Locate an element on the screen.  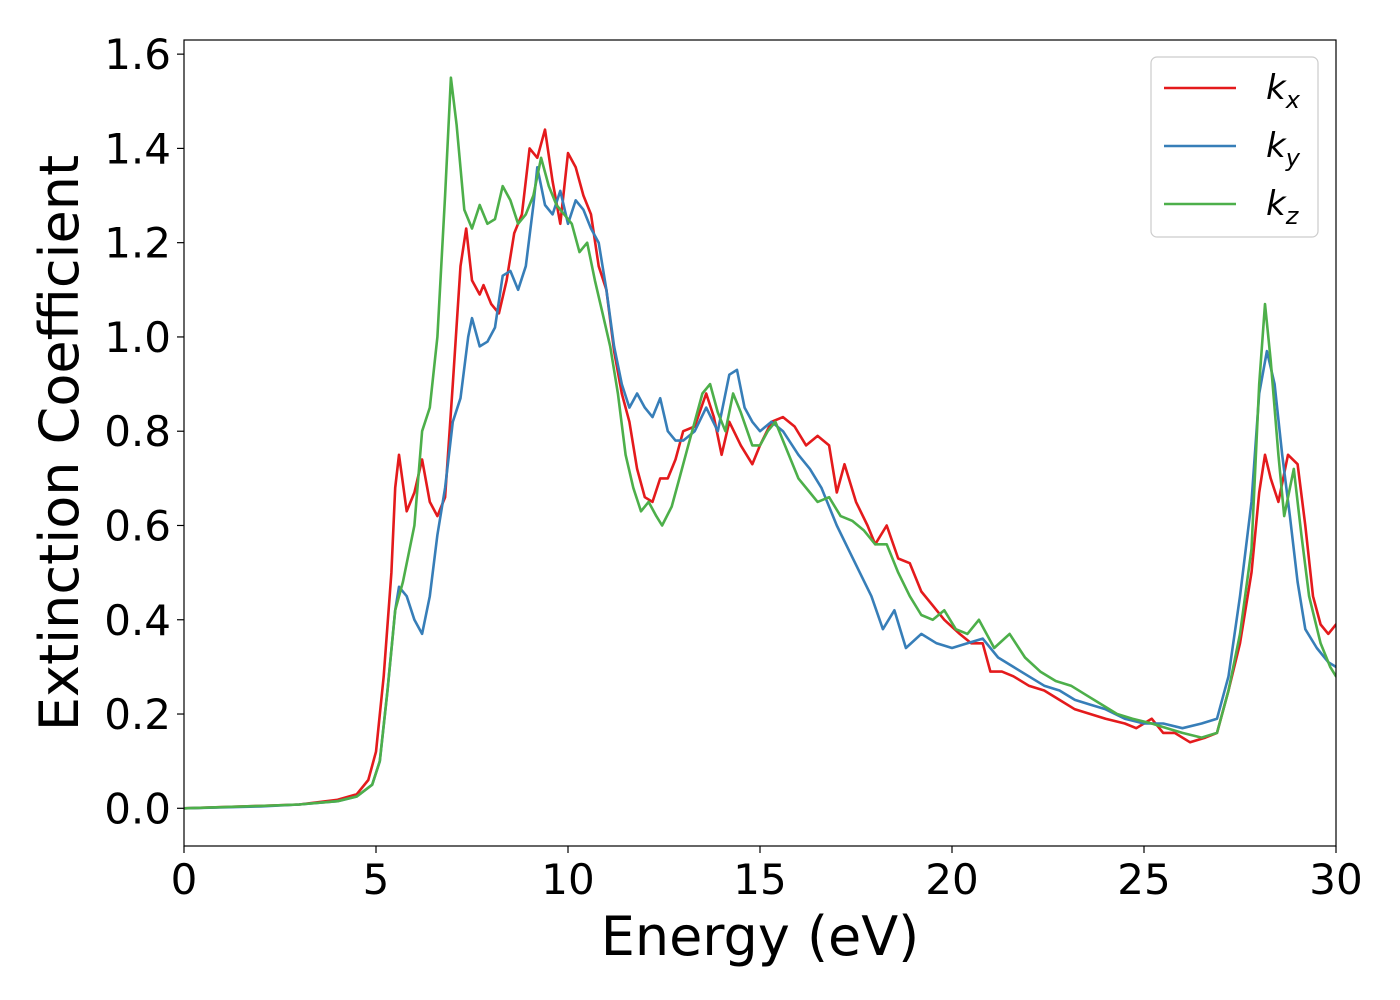
y-tick-label: 0.8 is located at coordinates (137, 431).